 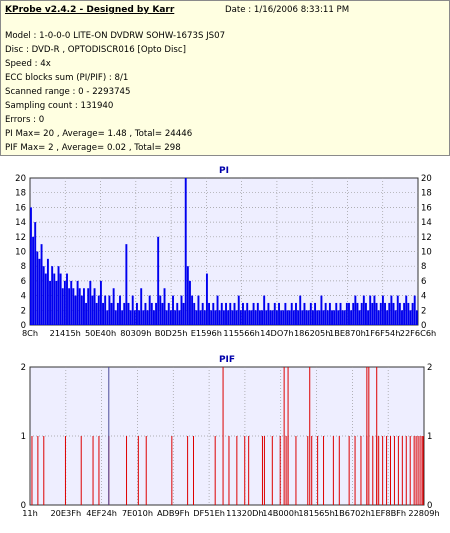 I want to click on scan-date: Date : 1/16/2006 8:33:11 PM, so click(x=287, y=10).